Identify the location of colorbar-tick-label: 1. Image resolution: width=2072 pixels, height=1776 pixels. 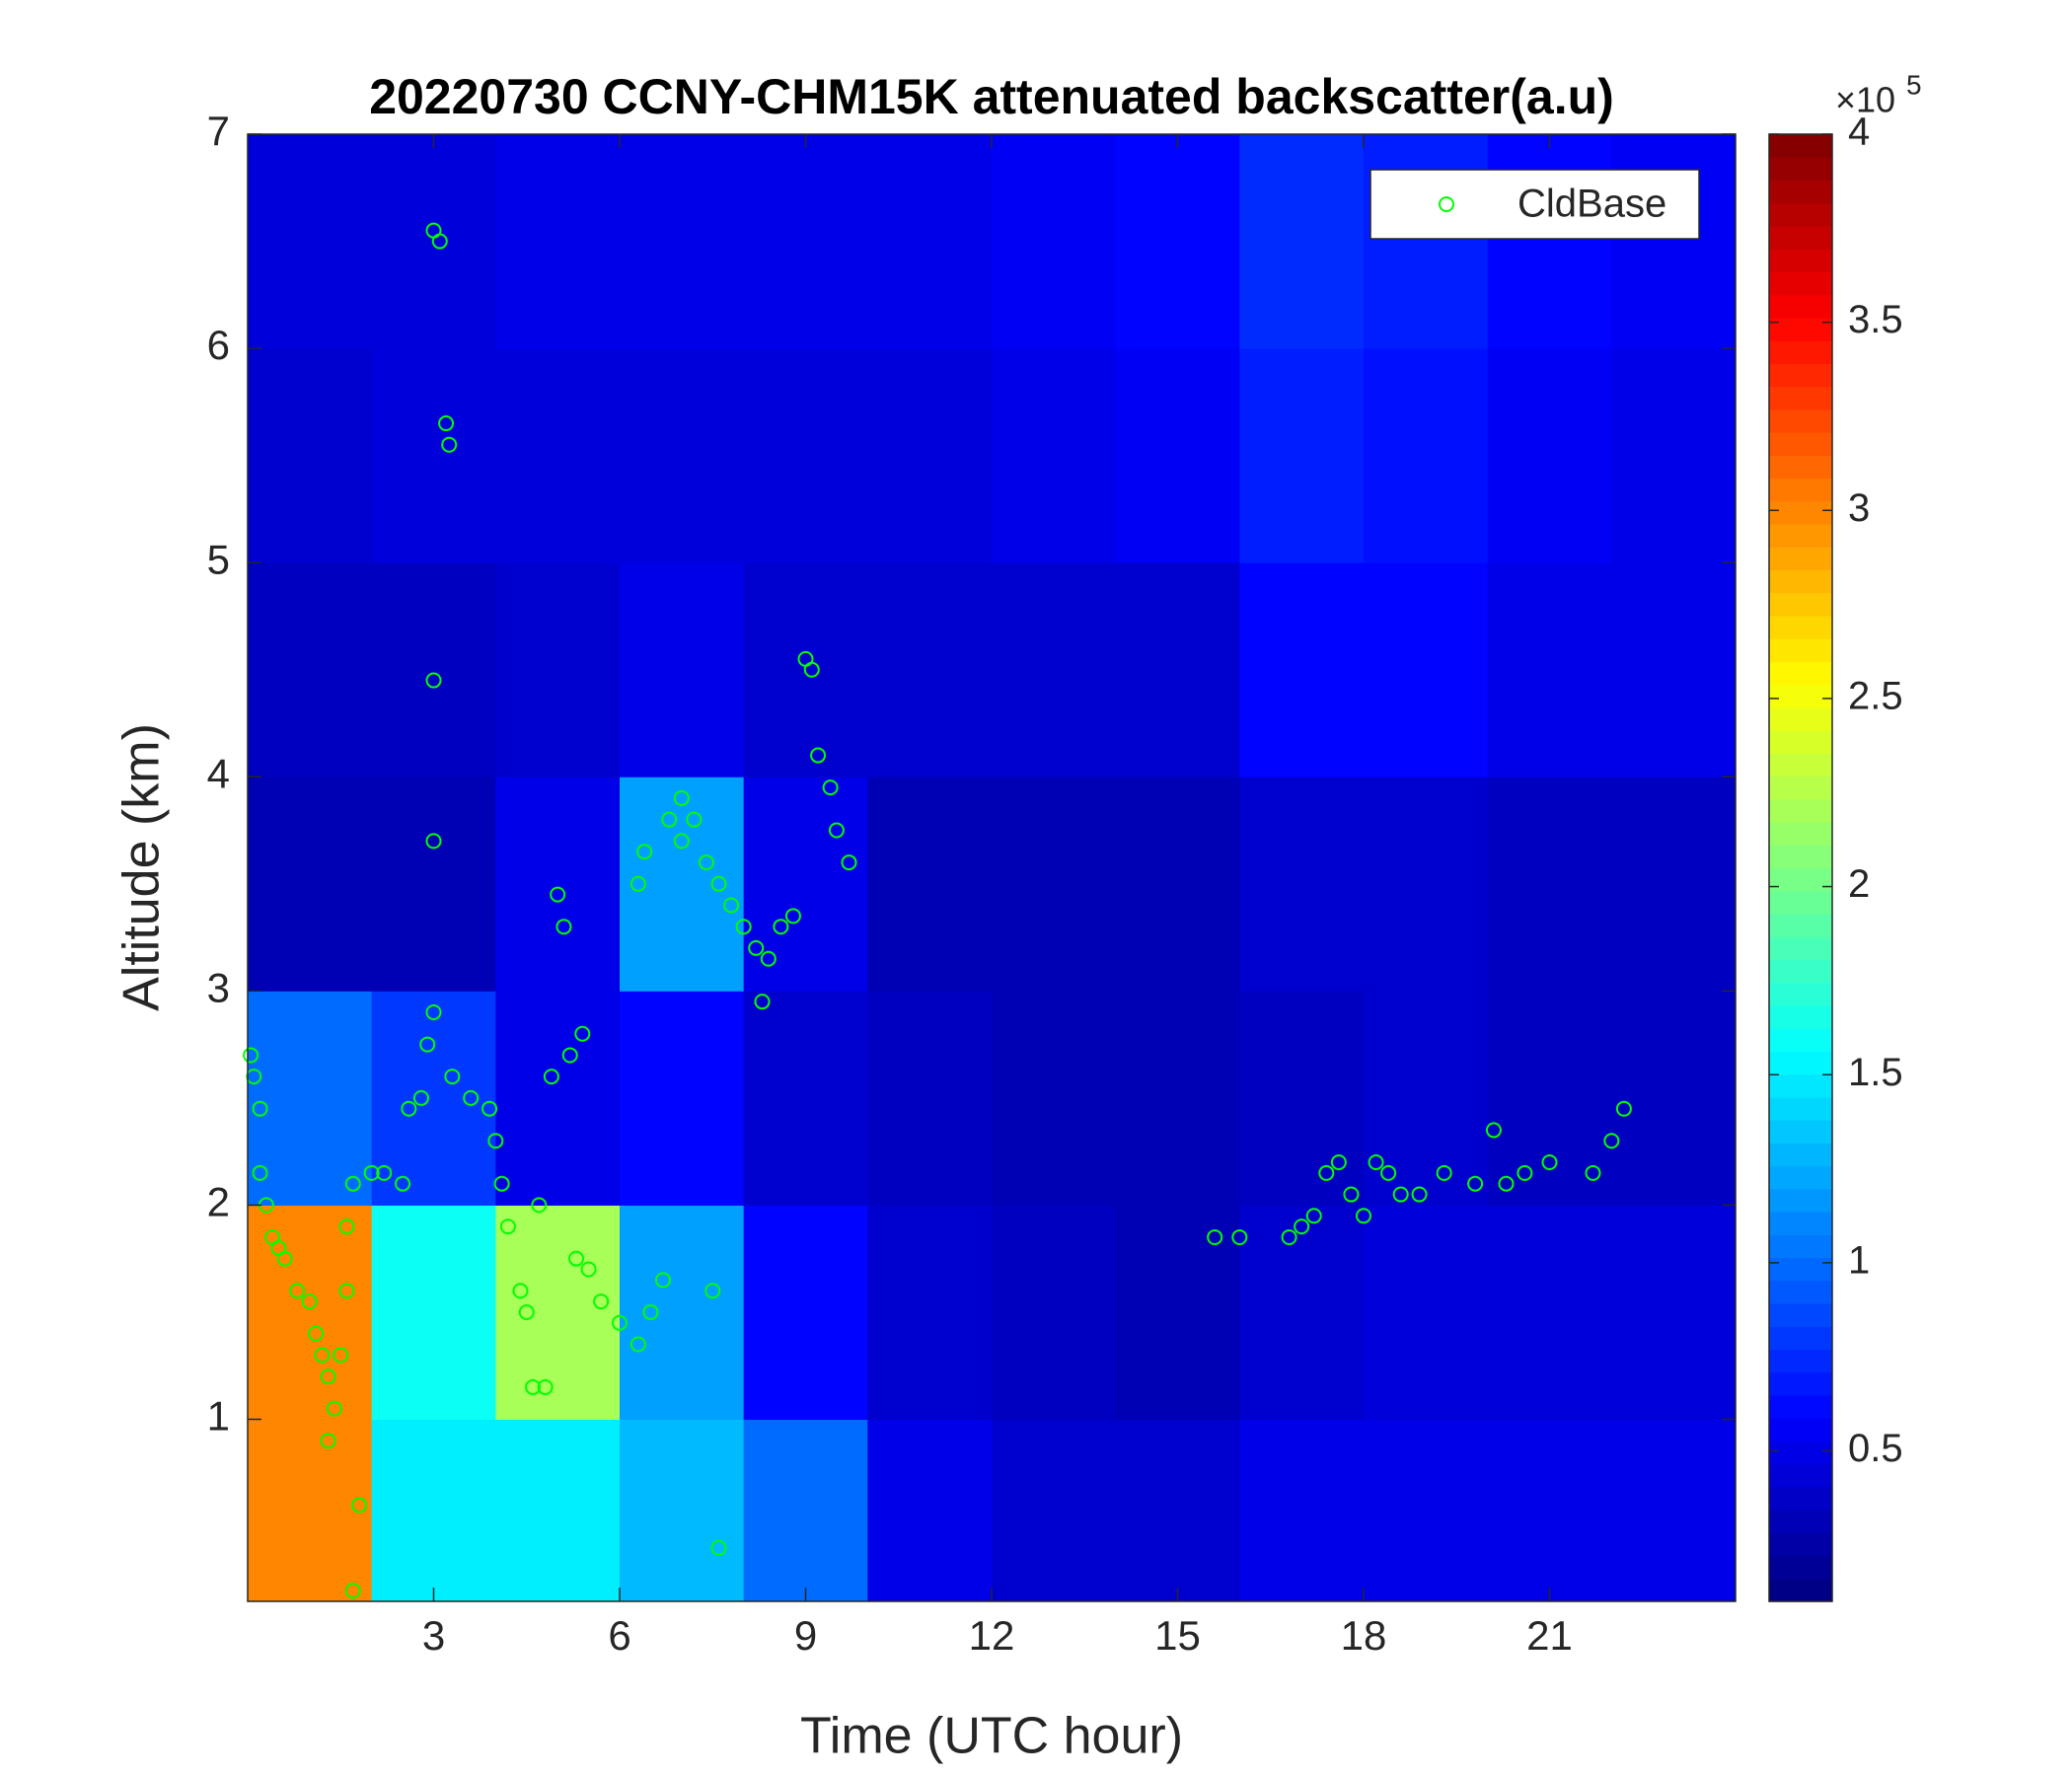
(1859, 1260).